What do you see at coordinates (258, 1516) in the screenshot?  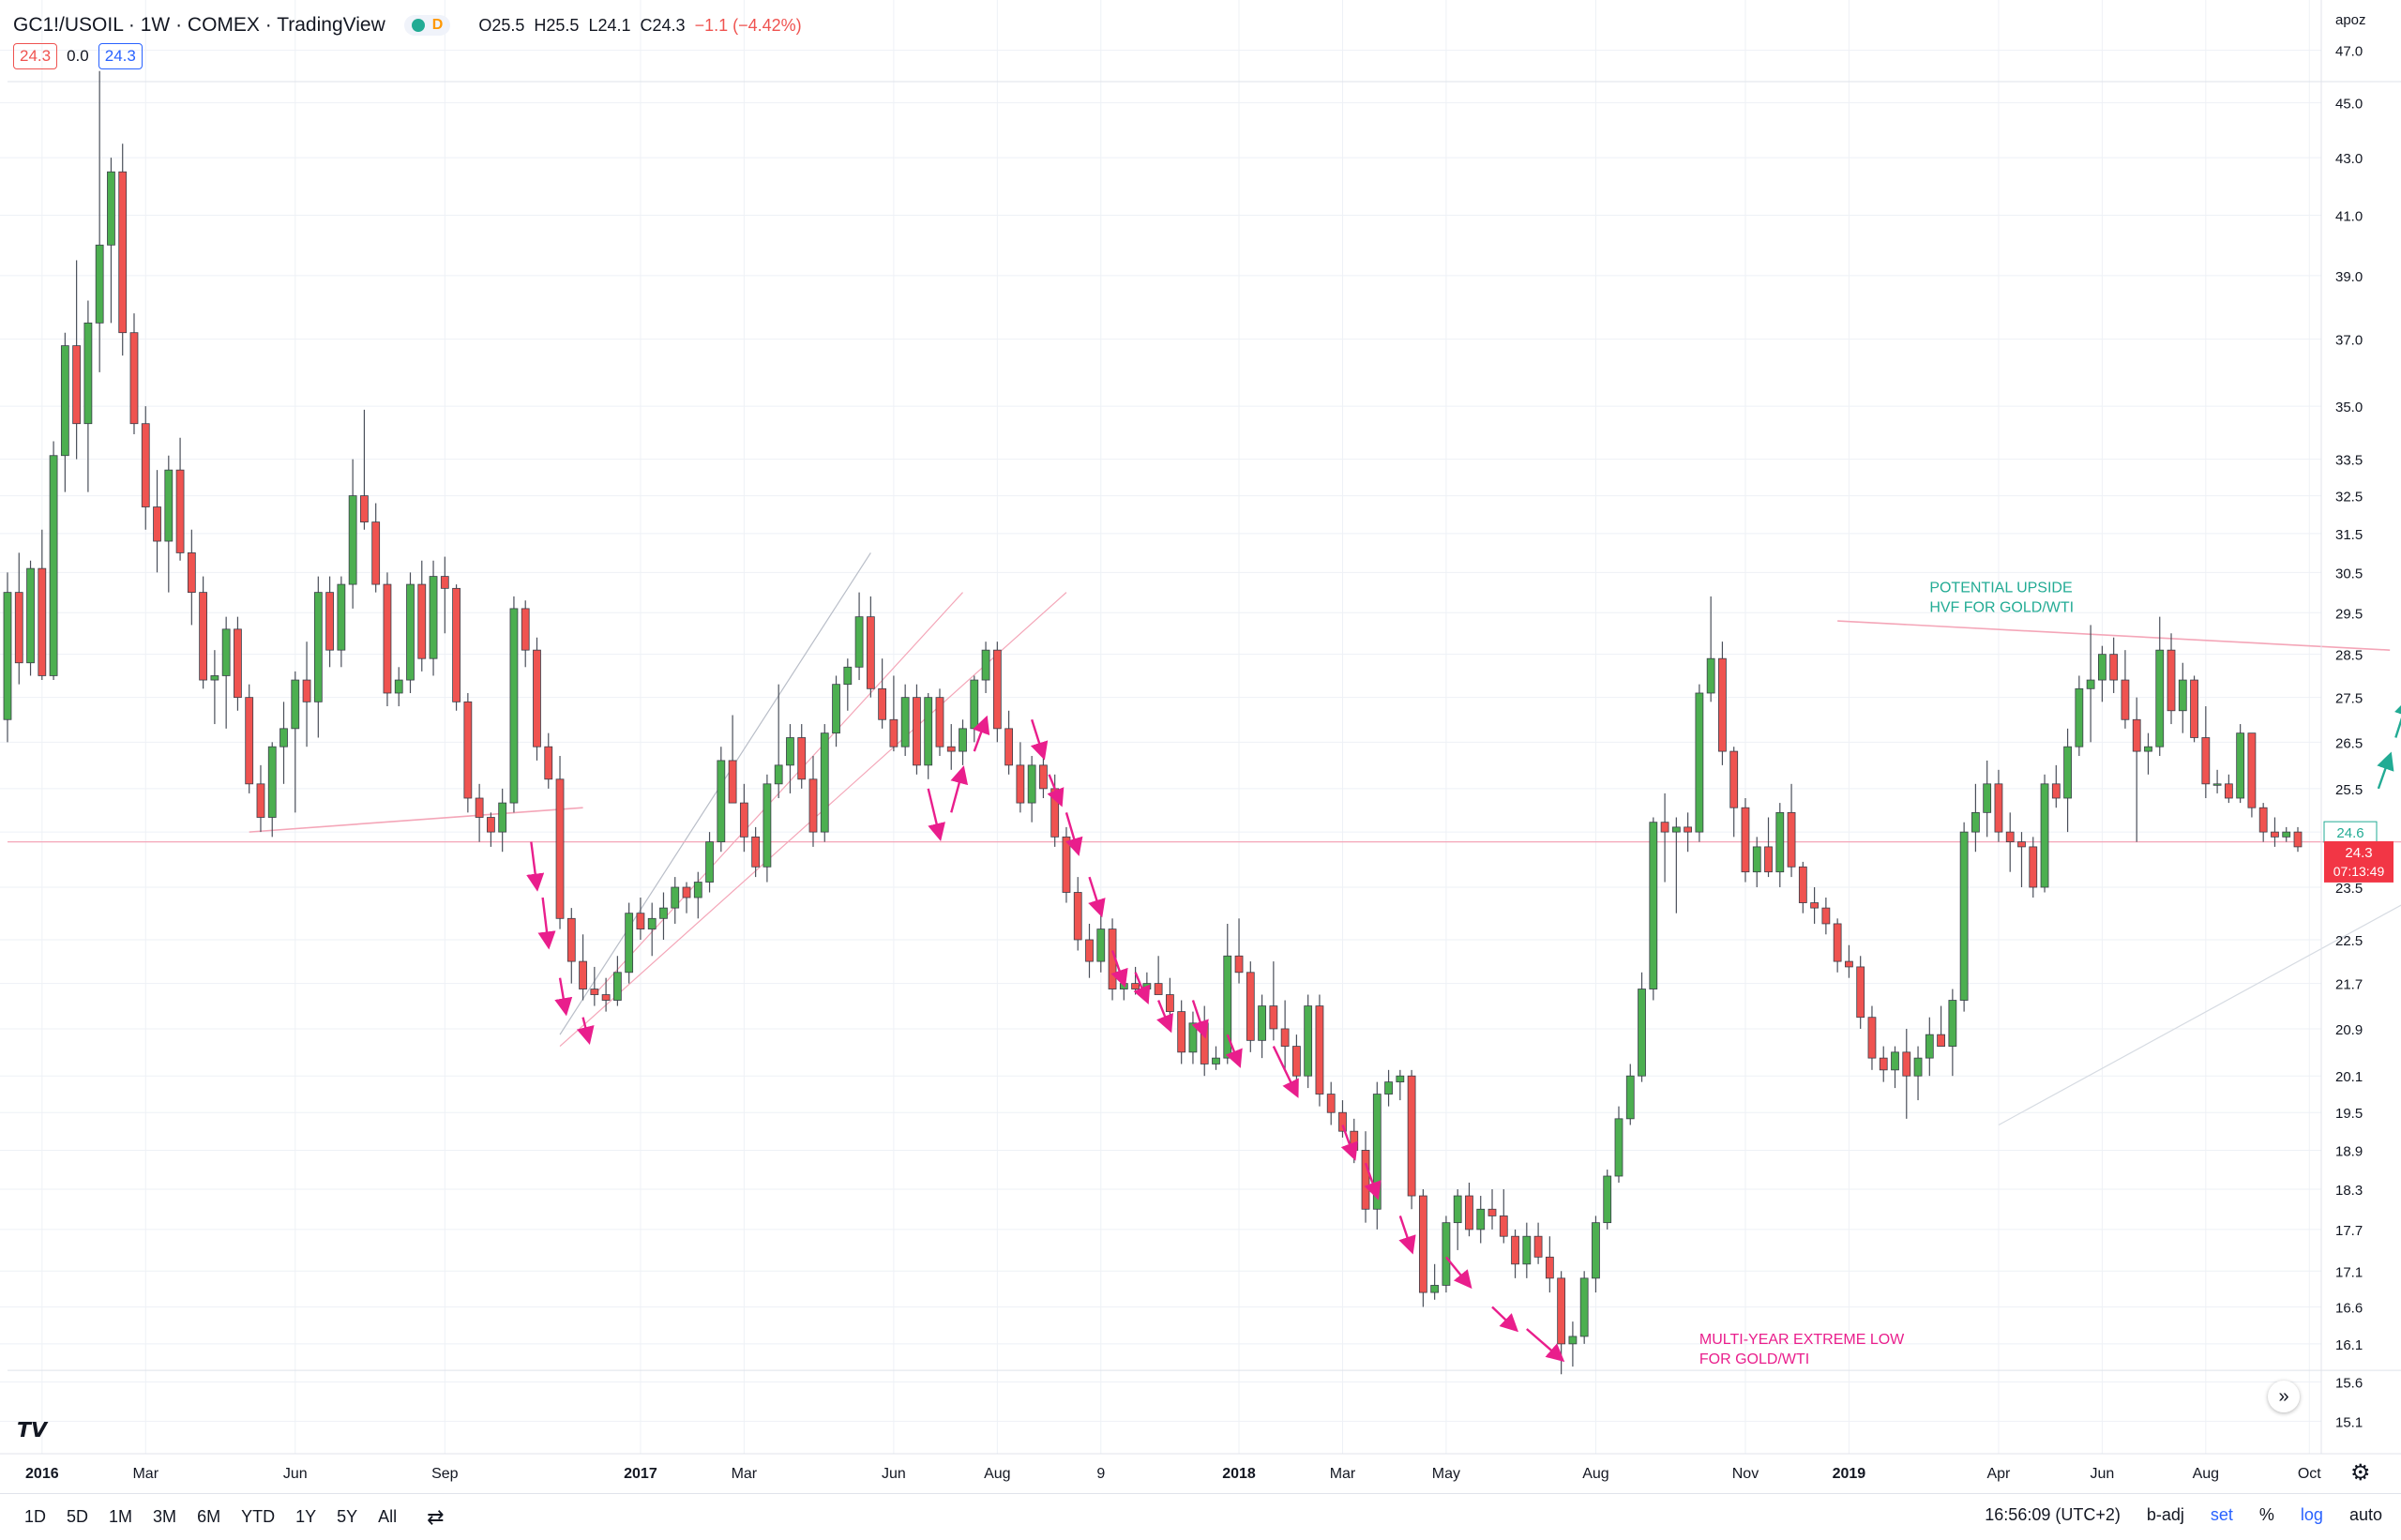 I see `timeframe-ytd: YTD` at bounding box center [258, 1516].